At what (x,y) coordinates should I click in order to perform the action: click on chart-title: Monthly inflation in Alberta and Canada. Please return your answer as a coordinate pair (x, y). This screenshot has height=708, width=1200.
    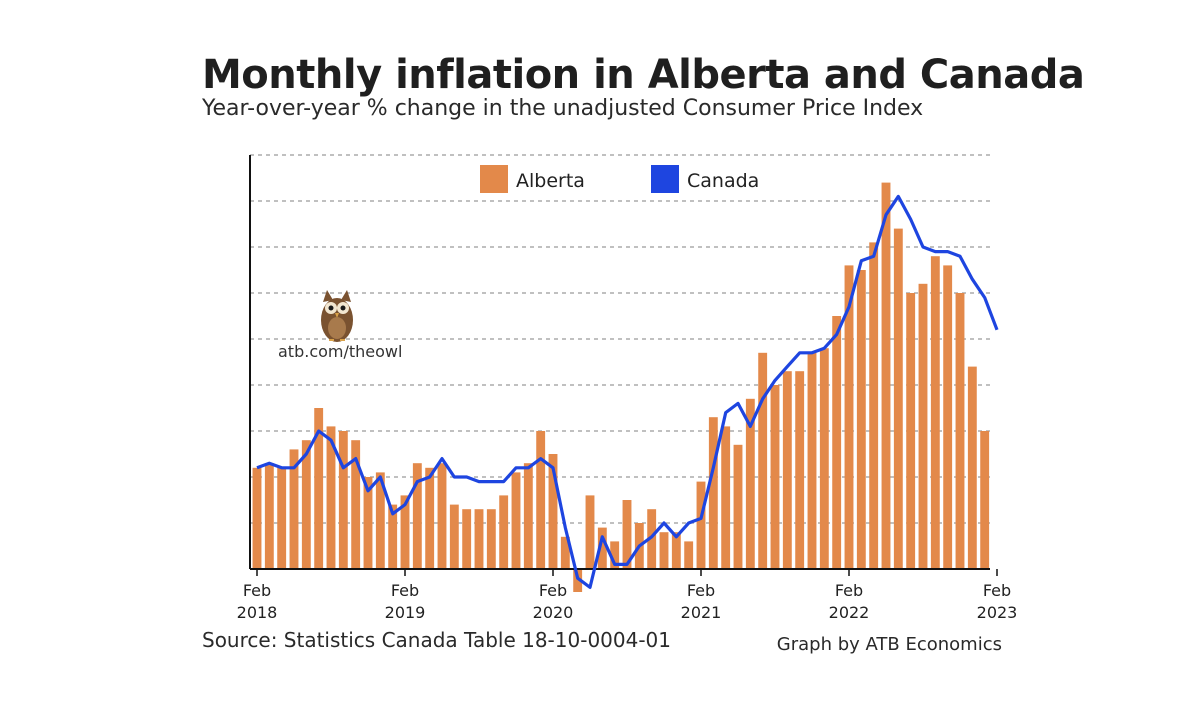
    Looking at the image, I should click on (643, 75).